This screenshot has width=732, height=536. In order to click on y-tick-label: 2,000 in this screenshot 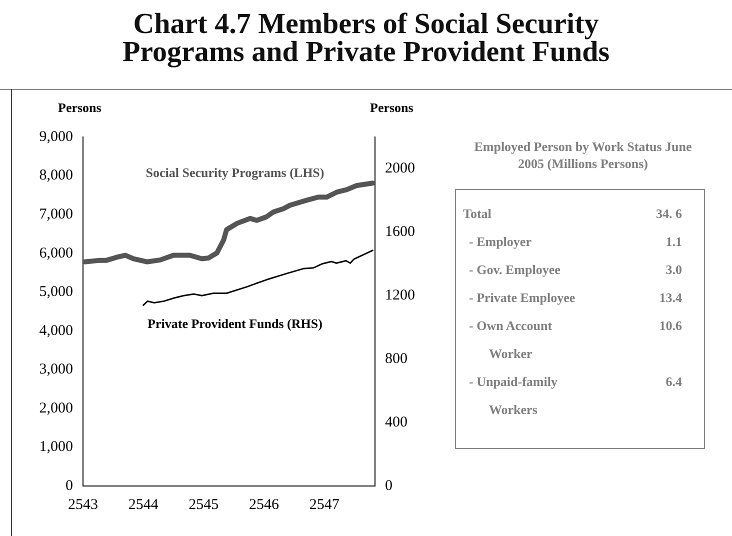, I will do `click(56, 408)`.